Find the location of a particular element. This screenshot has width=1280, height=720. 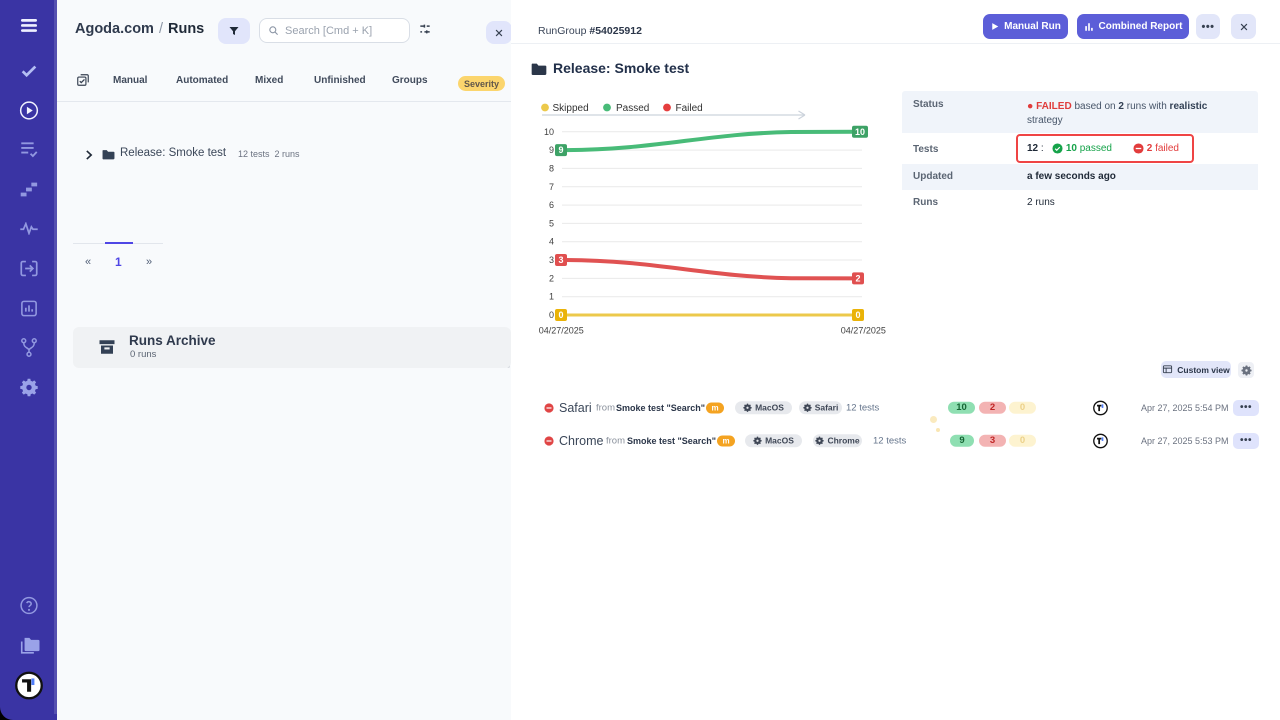

svg-text: 8 is located at coordinates (551, 168).